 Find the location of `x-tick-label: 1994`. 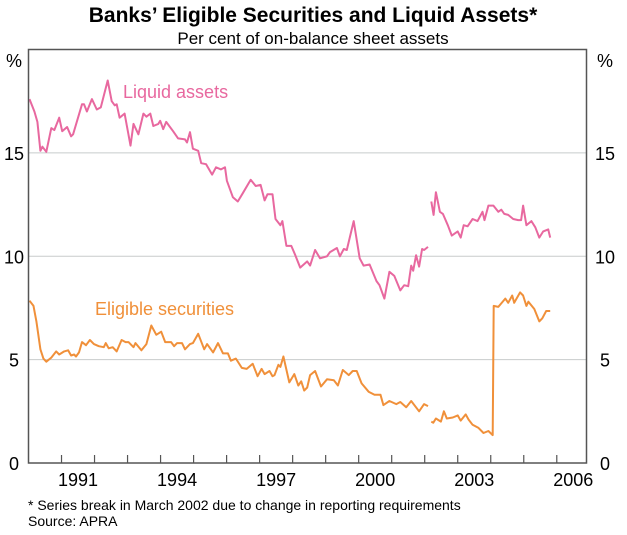

x-tick-label: 1994 is located at coordinates (177, 480).